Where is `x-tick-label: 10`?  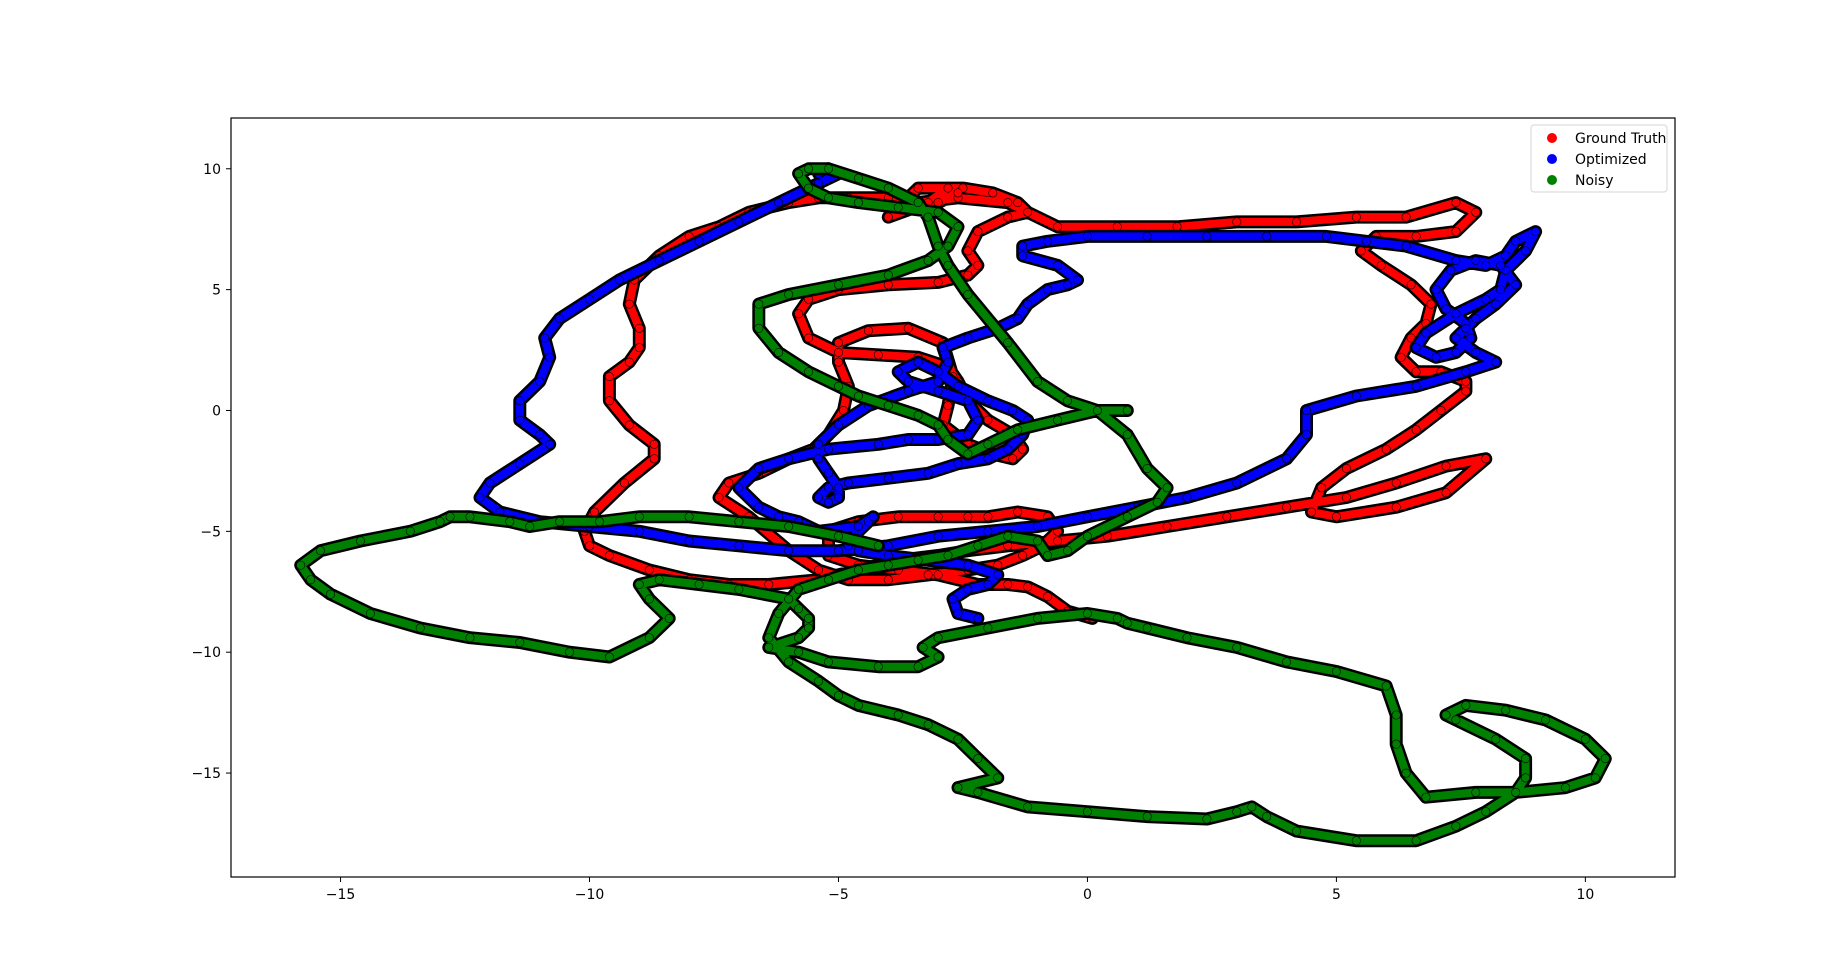
x-tick-label: 10 is located at coordinates (1585, 895).